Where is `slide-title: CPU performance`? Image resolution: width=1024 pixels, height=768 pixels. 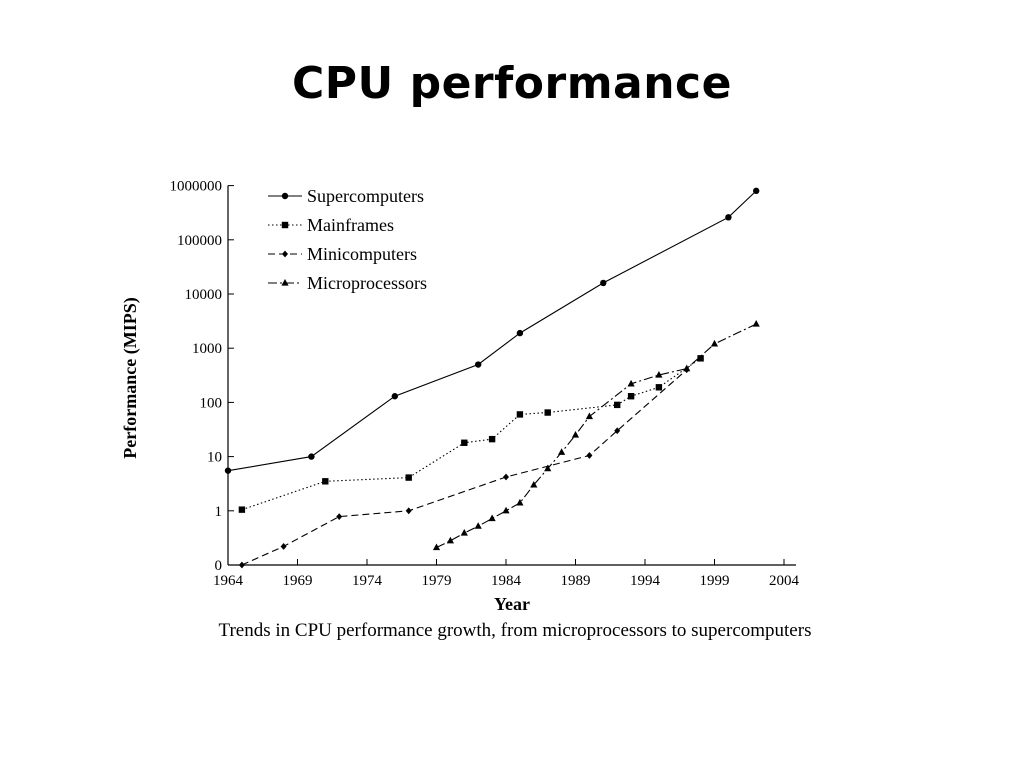 slide-title: CPU performance is located at coordinates (512, 83).